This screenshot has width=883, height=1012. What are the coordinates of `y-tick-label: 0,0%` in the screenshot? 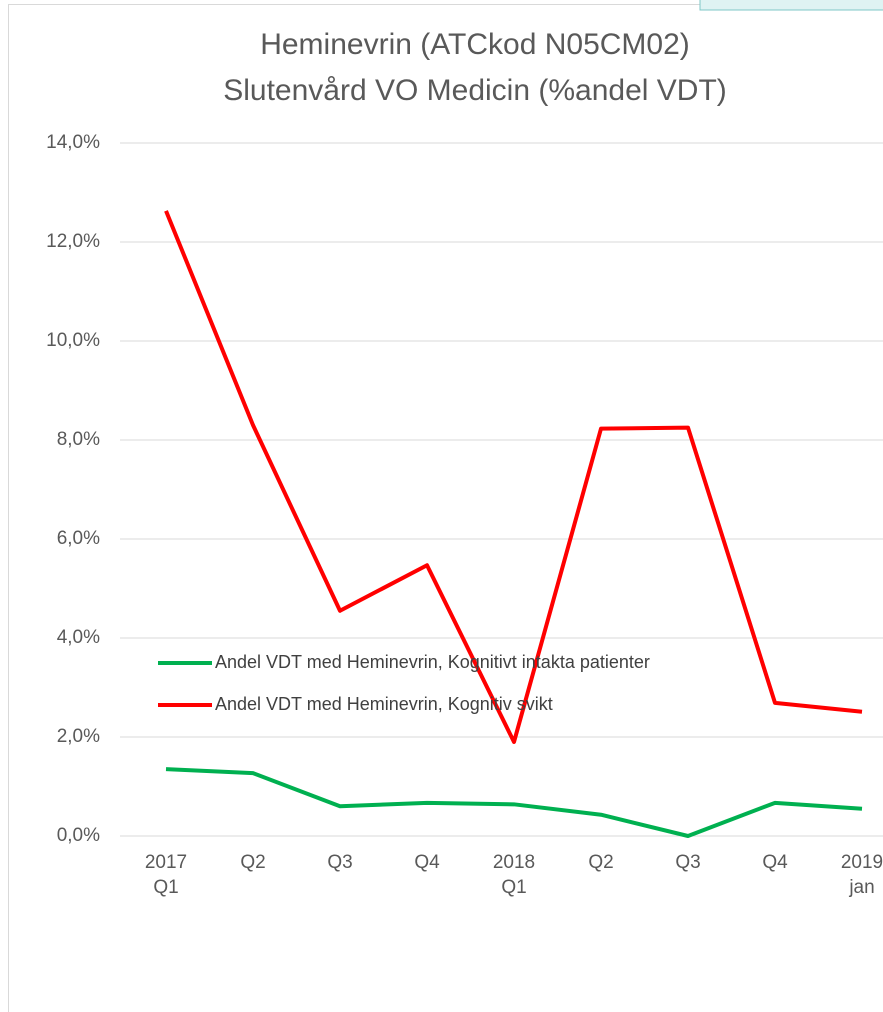 It's located at (78, 835).